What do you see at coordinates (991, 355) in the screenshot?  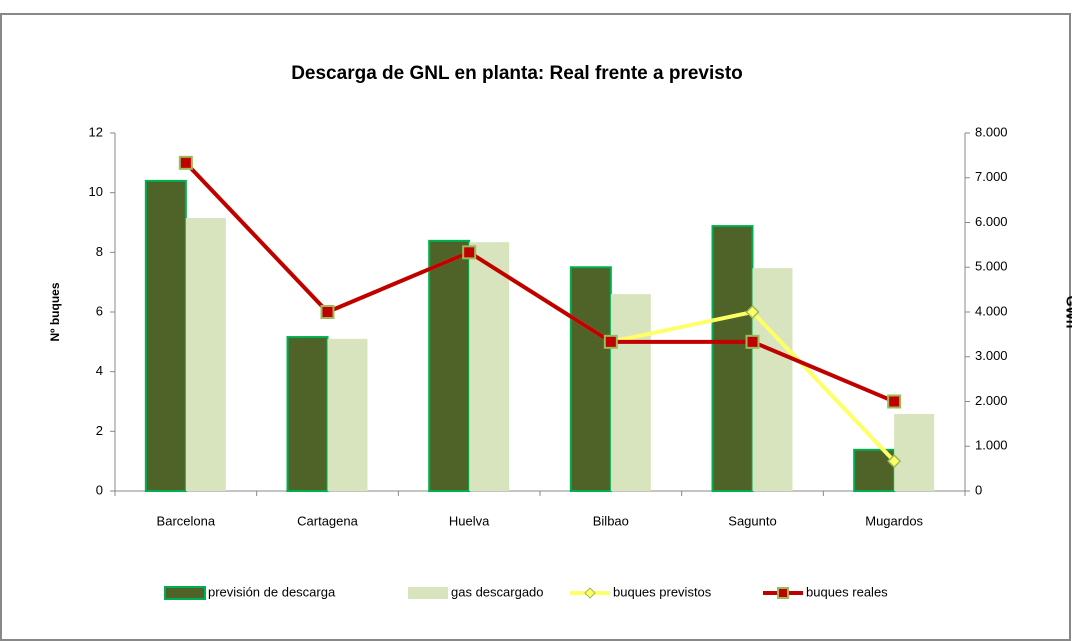 I see `y2-tick-label: 3.000` at bounding box center [991, 355].